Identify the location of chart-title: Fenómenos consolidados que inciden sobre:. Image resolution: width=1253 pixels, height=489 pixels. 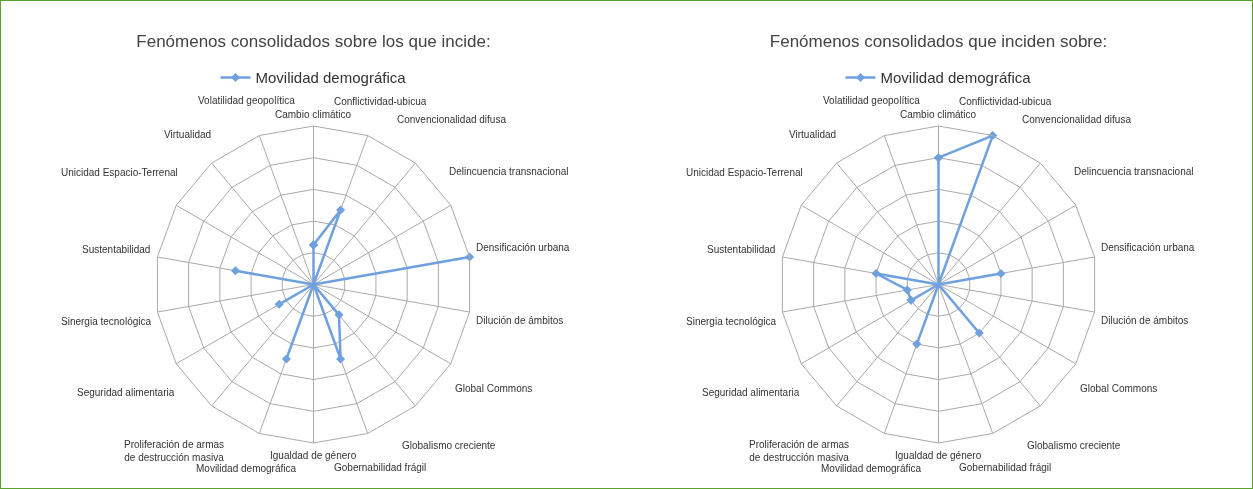
(938, 41).